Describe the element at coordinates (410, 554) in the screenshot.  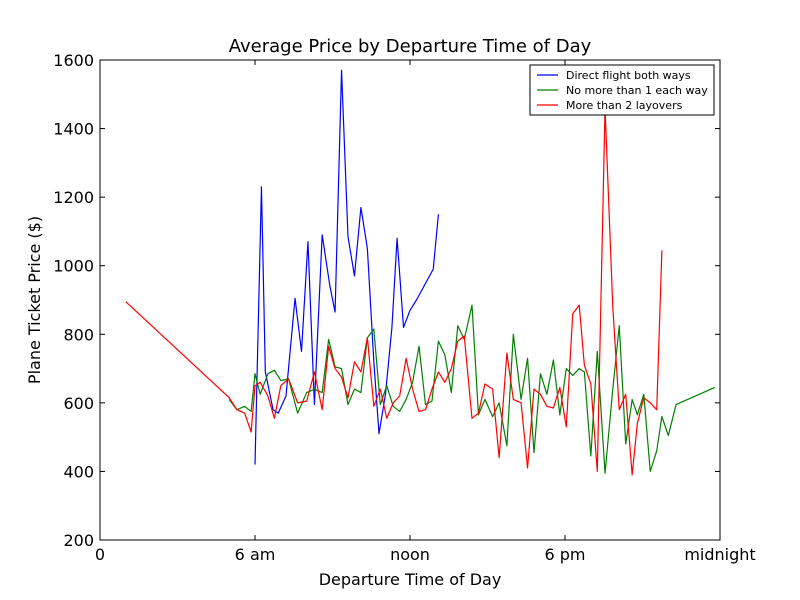
I see `x-tick-label: noon` at that location.